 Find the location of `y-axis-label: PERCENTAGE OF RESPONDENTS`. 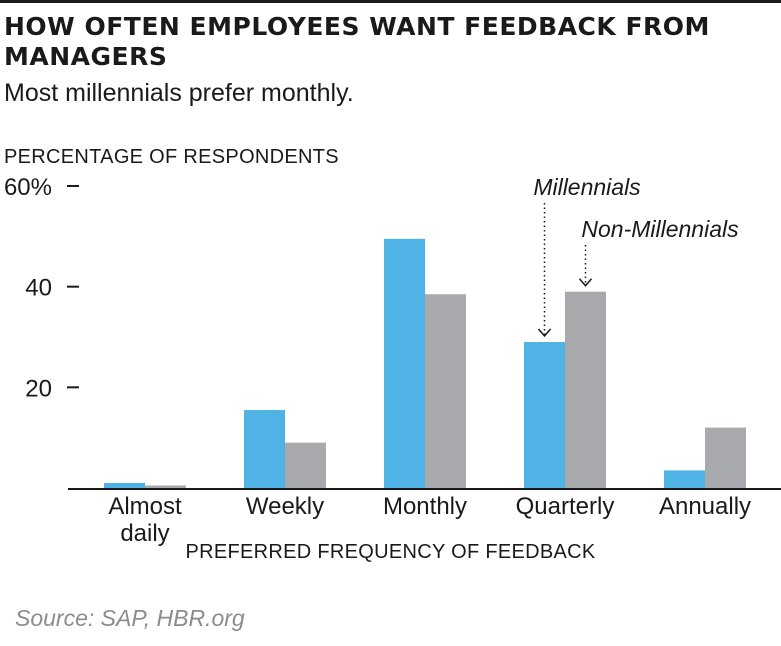

y-axis-label: PERCENTAGE OF RESPONDENTS is located at coordinates (171, 157).